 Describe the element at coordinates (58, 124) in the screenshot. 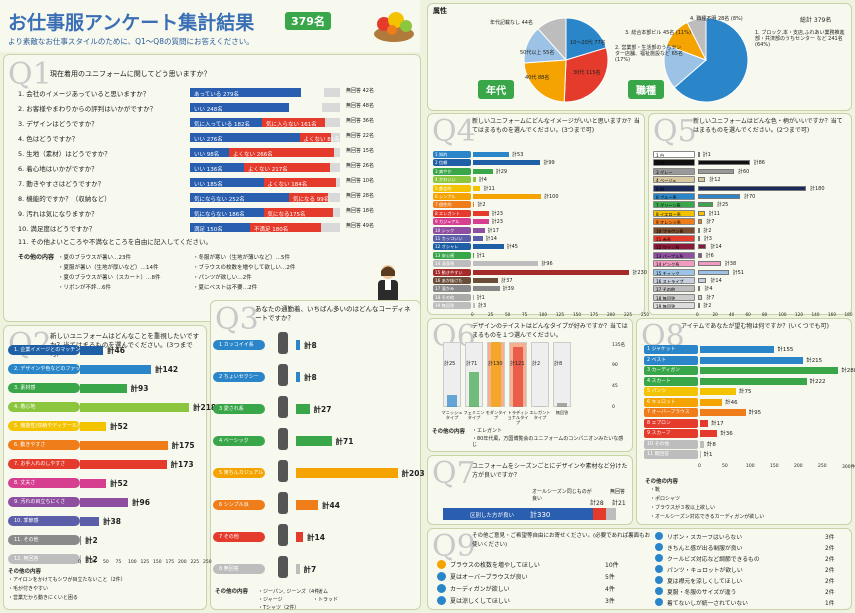

I see `q1-item-label: 3. デザインはどうですか？` at that location.